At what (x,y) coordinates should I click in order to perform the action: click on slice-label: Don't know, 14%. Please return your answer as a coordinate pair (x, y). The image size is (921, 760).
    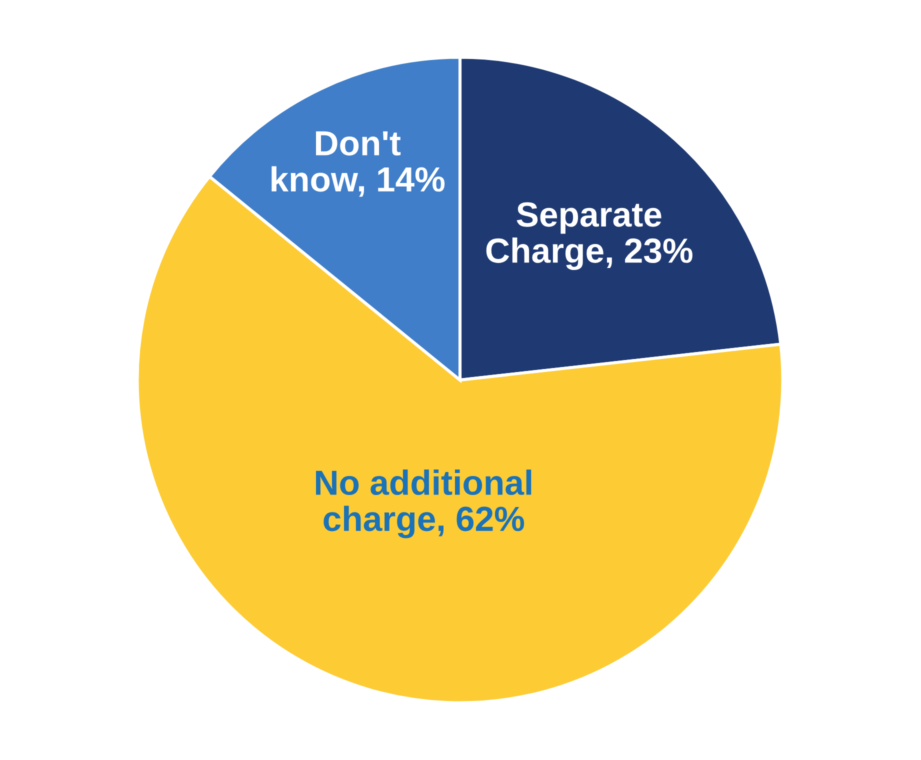
    Looking at the image, I should click on (358, 164).